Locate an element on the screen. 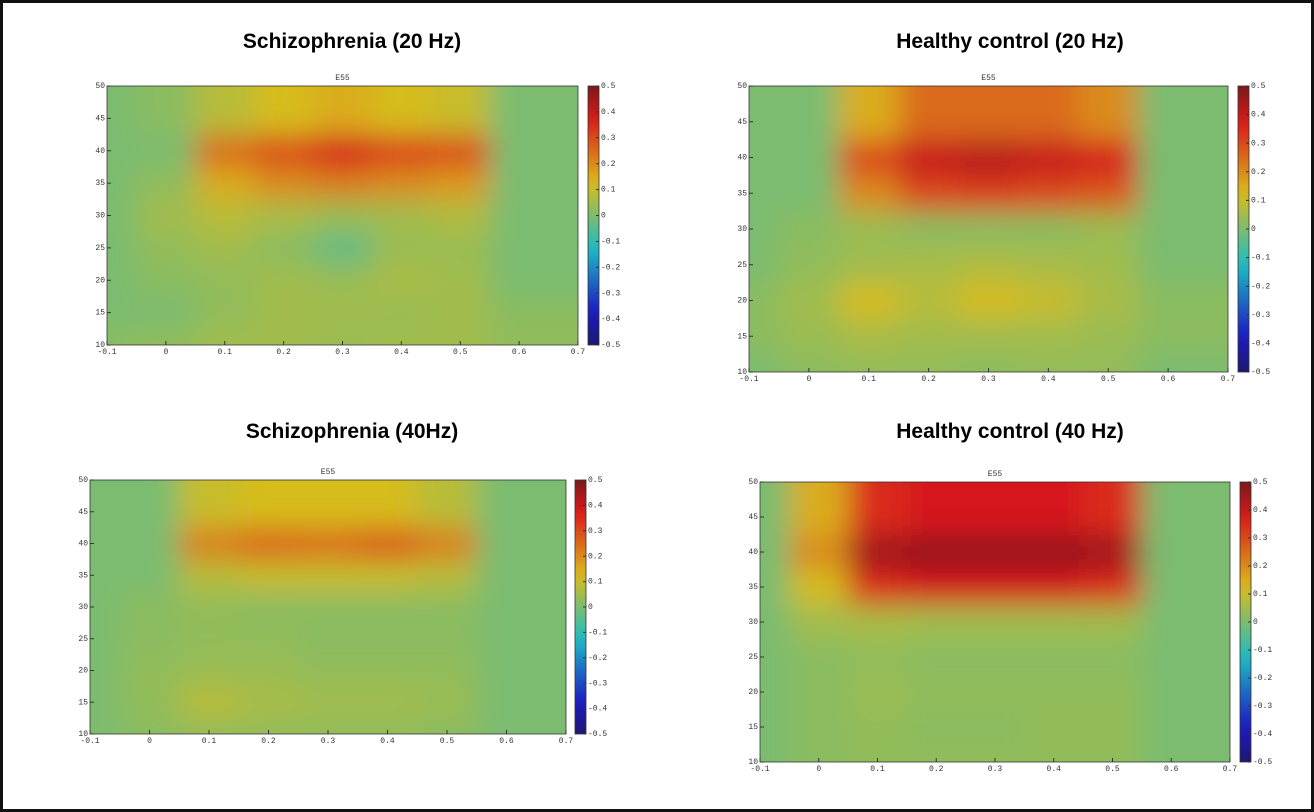  colorbar-tick-label: -0.4 is located at coordinates (1262, 734).